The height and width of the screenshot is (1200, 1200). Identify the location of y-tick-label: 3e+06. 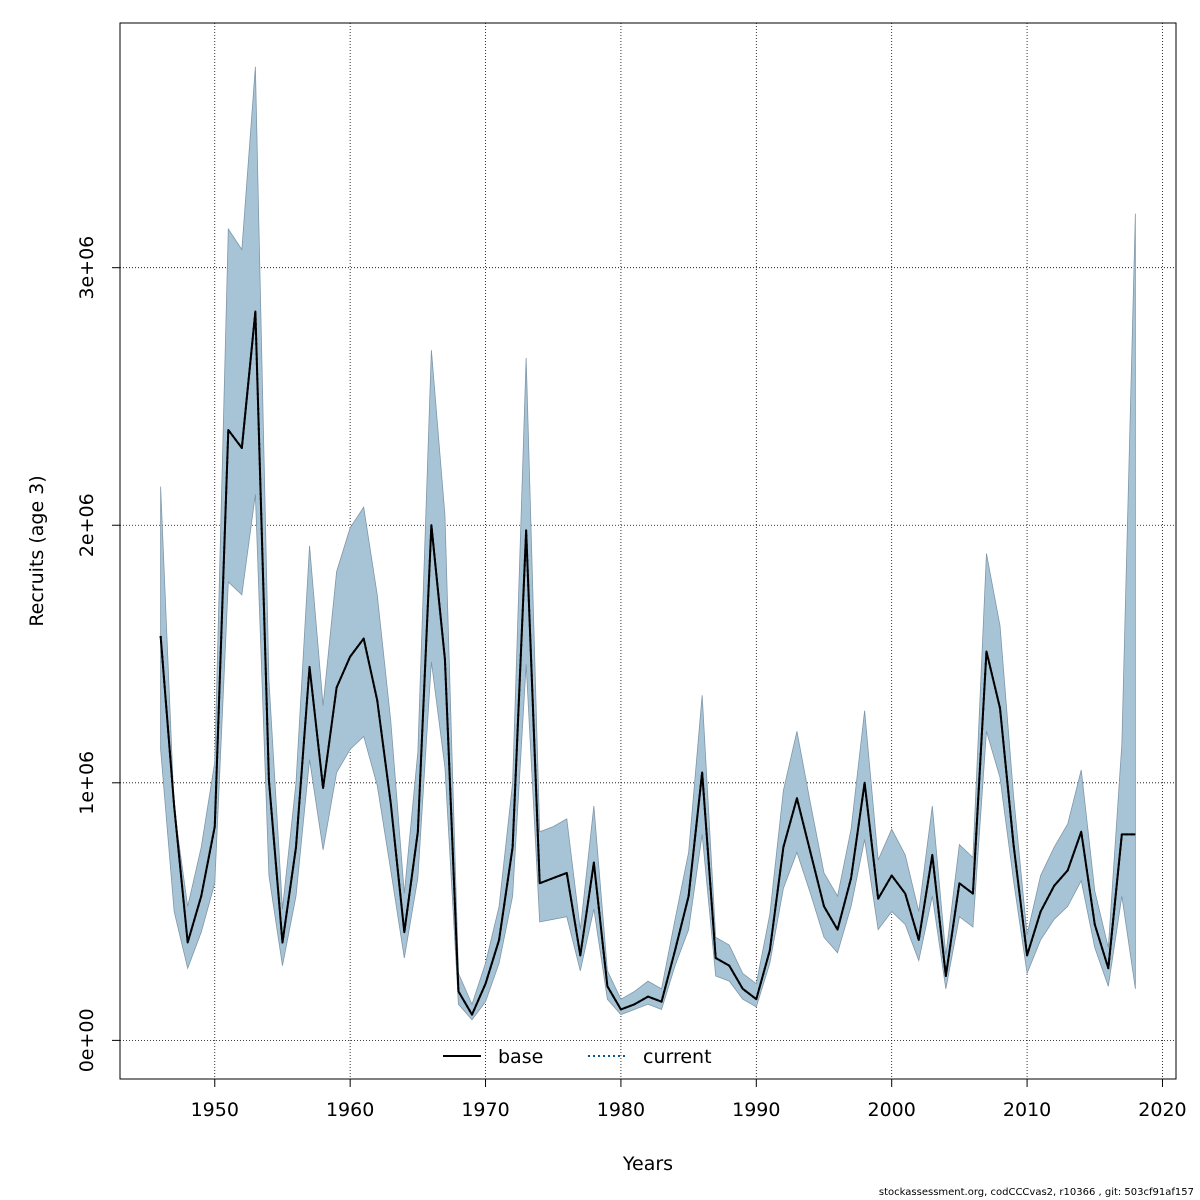
(87, 268).